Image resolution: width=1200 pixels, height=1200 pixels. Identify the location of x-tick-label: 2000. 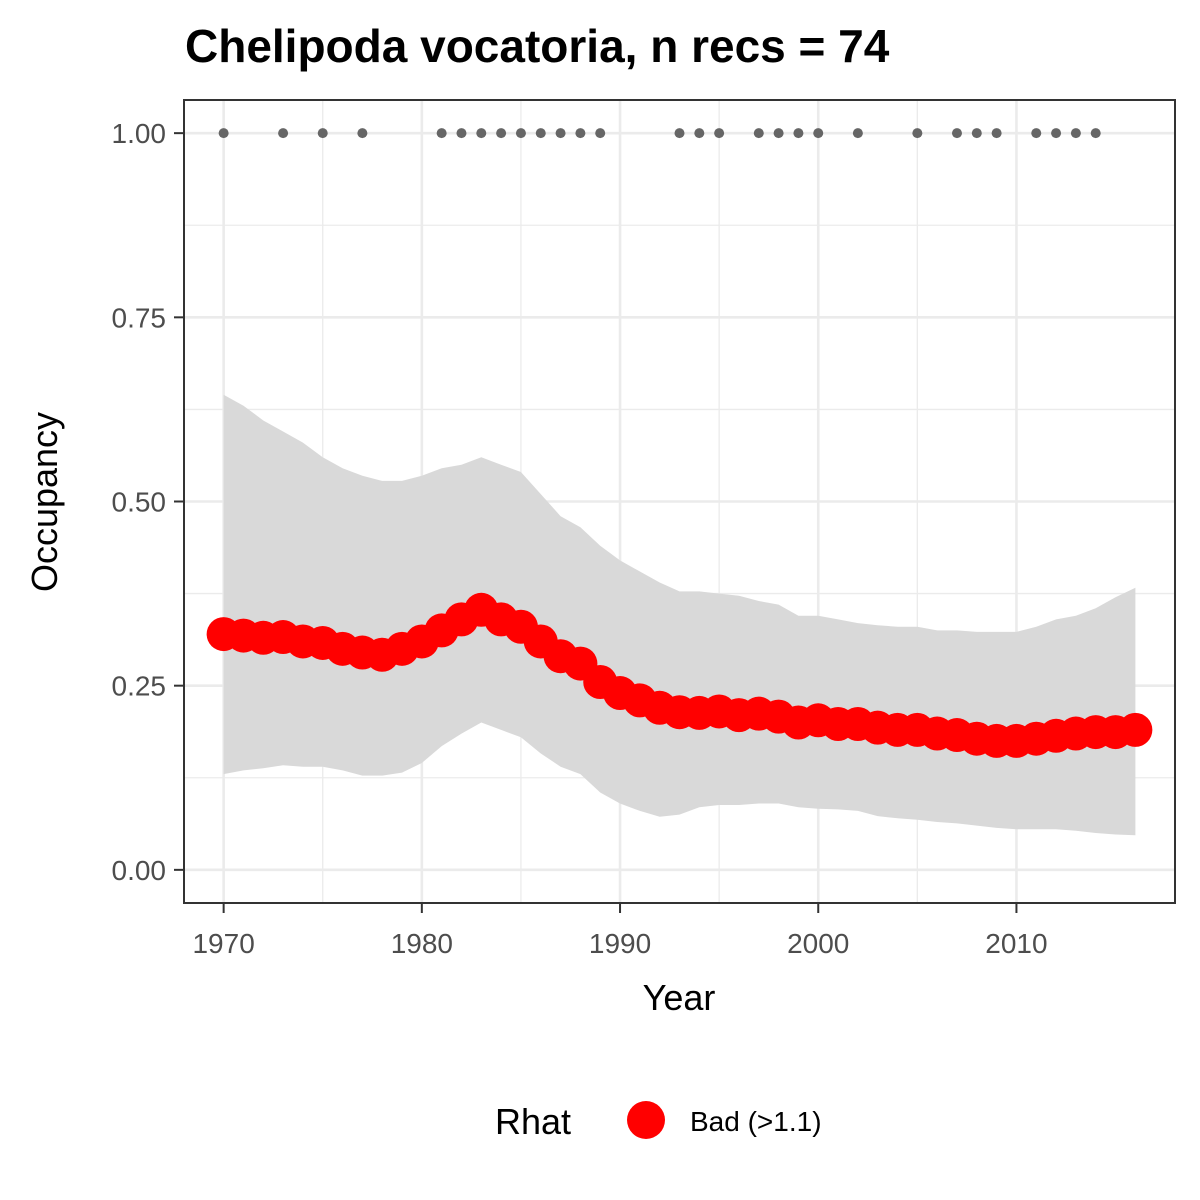
(818, 943).